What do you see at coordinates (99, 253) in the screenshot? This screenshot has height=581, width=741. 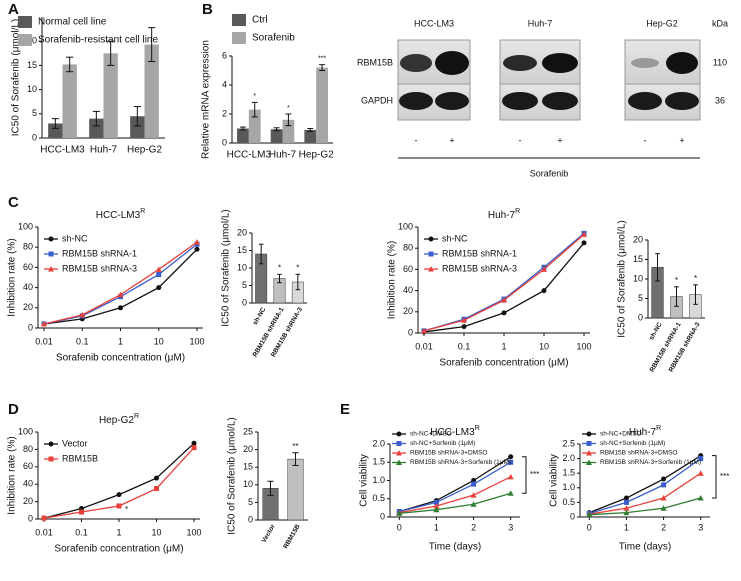 I see `legend-label: RBM15B shRNA-1` at bounding box center [99, 253].